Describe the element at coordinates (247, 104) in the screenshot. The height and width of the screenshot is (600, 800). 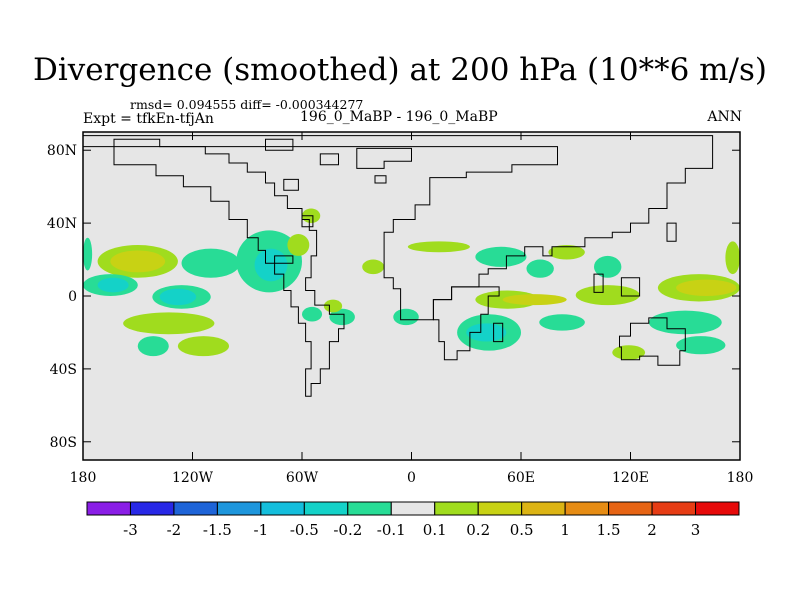
I see `stats-label: rmsd= 0.094555 diff= -0.000344277` at that location.